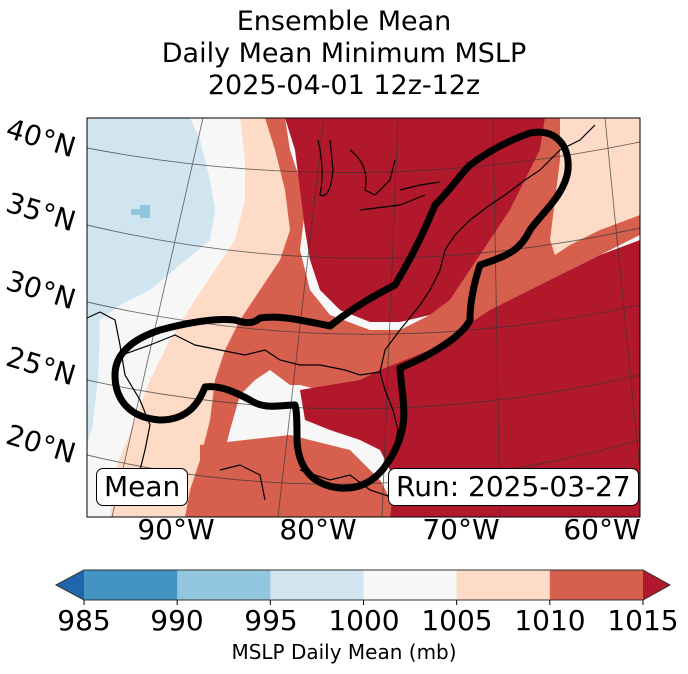 This screenshot has height=674, width=688. I want to click on colorbar-tick-1005: 1005, so click(457, 620).